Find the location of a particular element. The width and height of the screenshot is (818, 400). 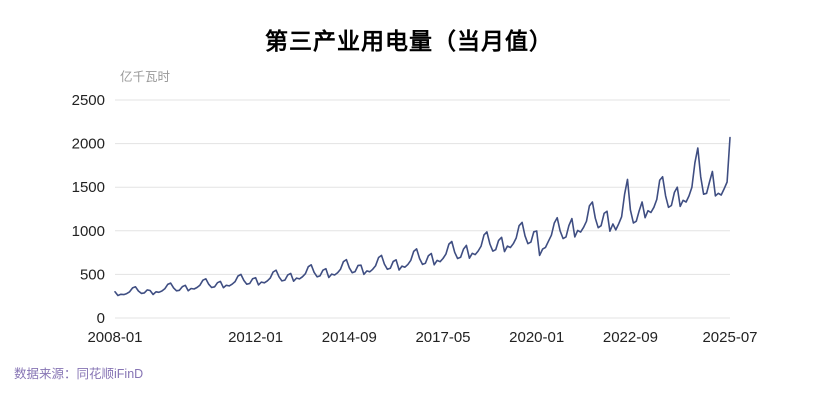

x-tick-label: 2014-09 is located at coordinates (349, 337).